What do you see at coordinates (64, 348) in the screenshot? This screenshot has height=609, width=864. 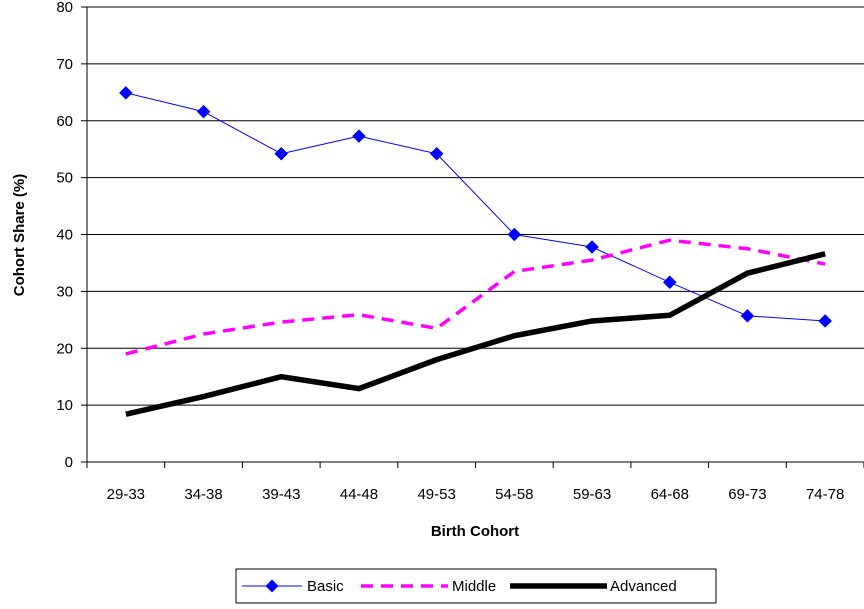 I see `y-tick-label-20: 20` at bounding box center [64, 348].